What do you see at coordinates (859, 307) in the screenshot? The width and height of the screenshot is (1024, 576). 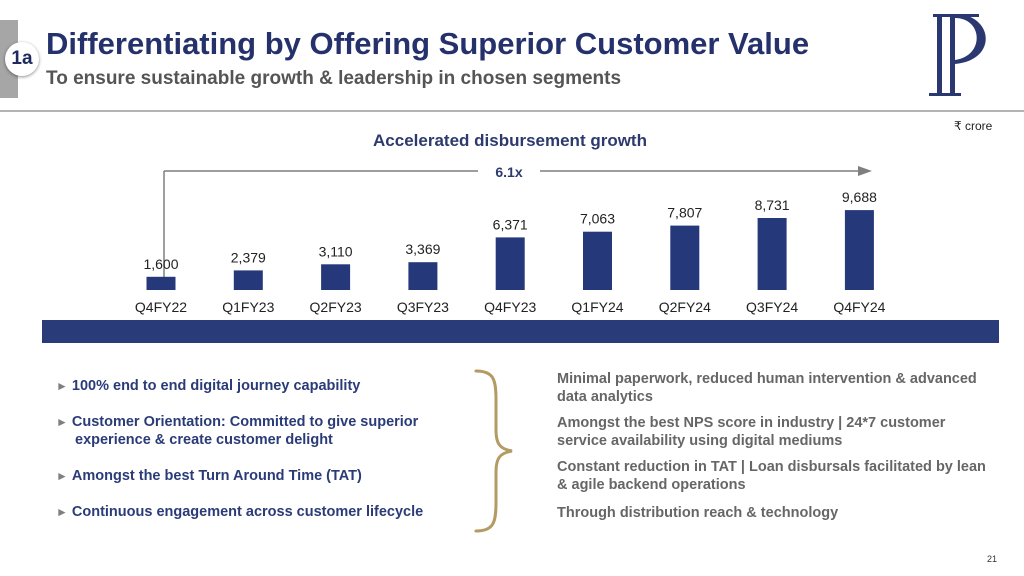 I see `x-tick-label: Q4FY24` at bounding box center [859, 307].